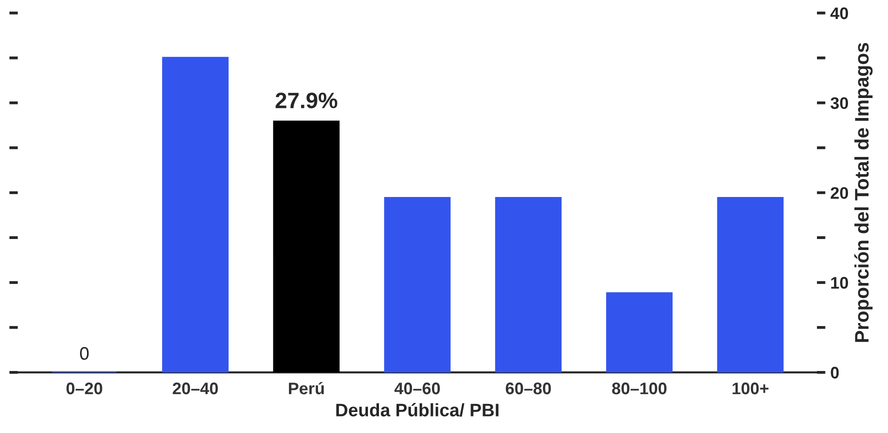 The height and width of the screenshot is (433, 888). Describe the element at coordinates (863, 192) in the screenshot. I see `y-axis-title: Proporción del Total de Impagos` at that location.